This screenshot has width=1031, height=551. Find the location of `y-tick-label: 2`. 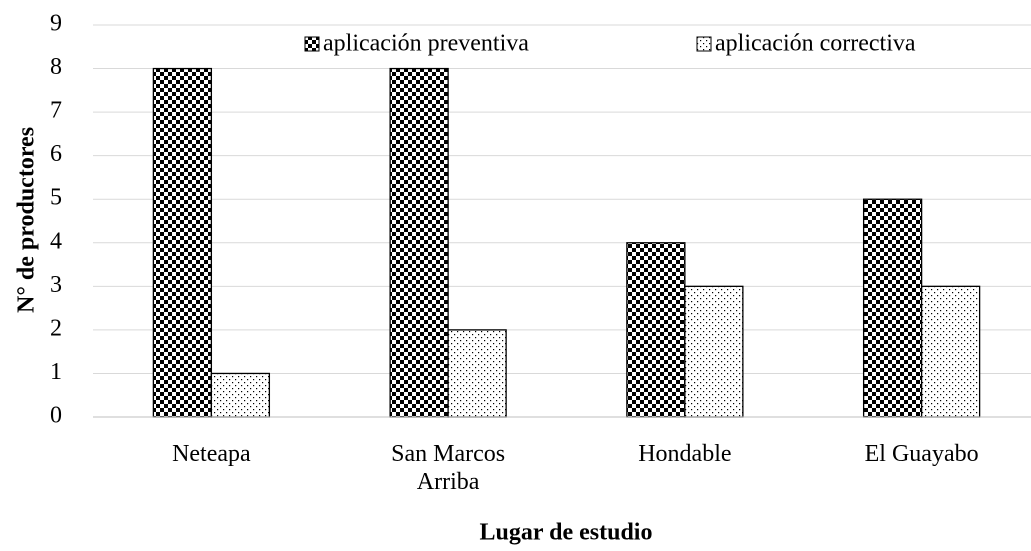

y-tick-label: 2 is located at coordinates (56, 328).